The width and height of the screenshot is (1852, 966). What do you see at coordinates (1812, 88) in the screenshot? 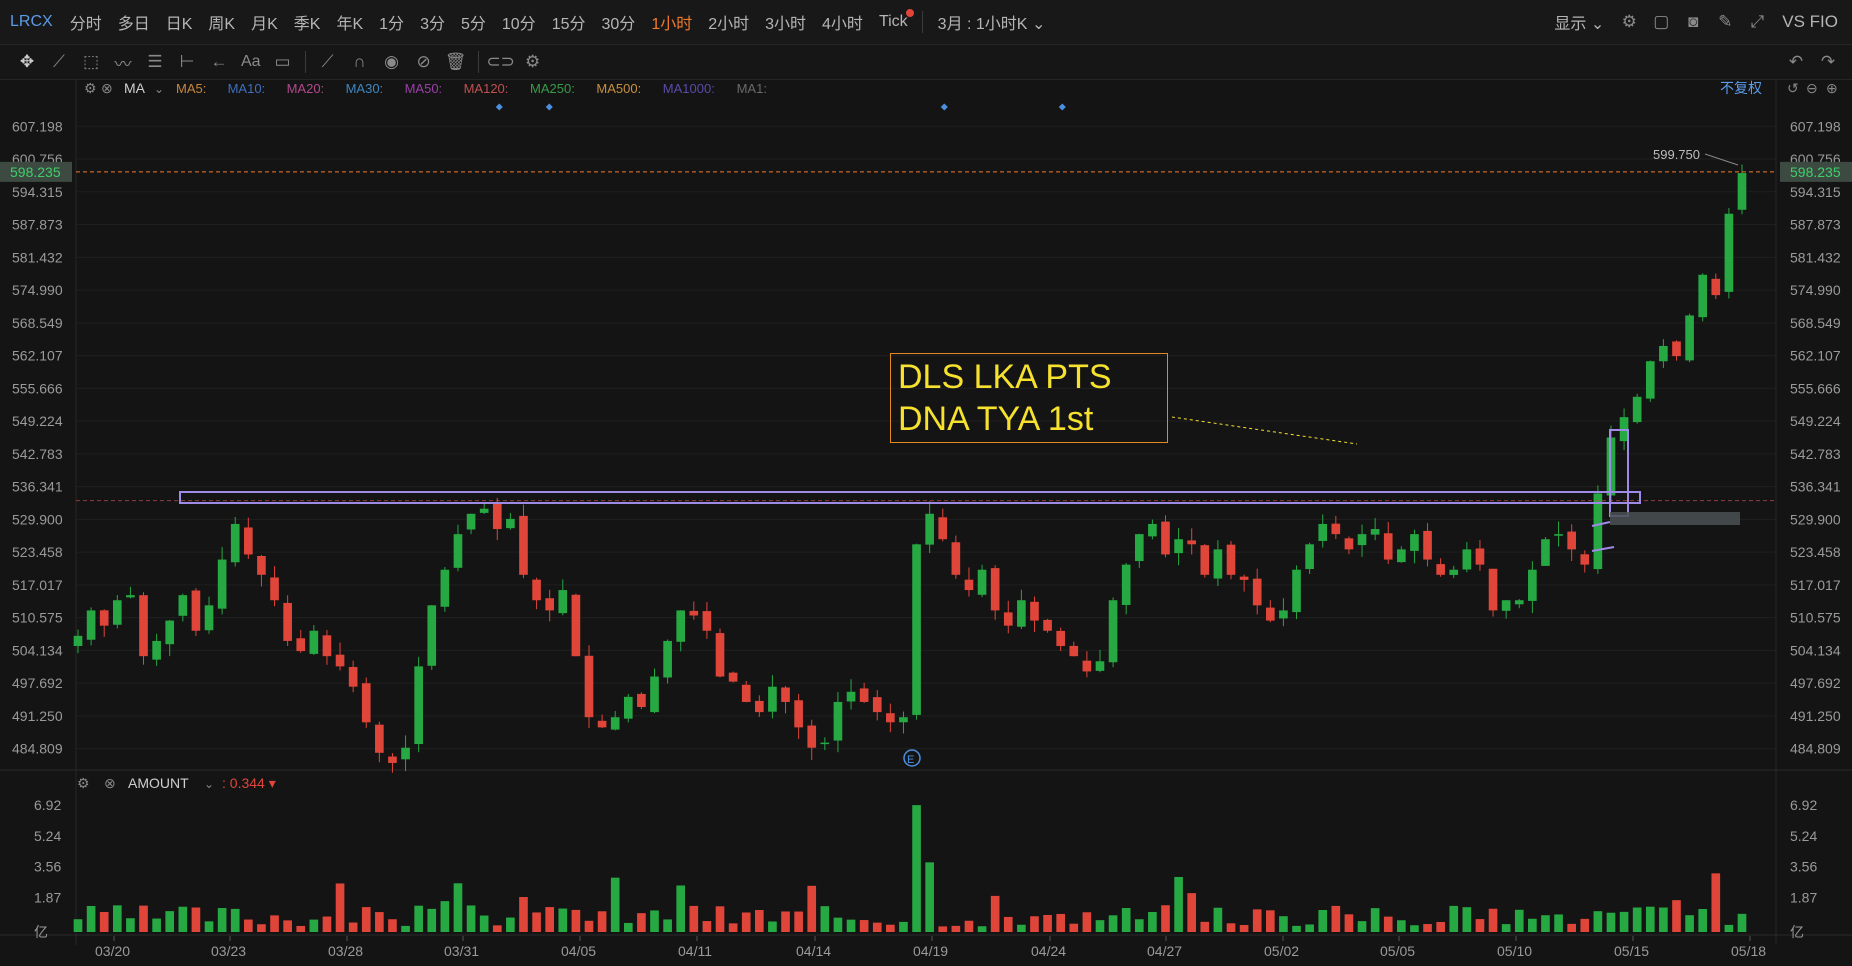
I see `zoom-out-icon: ⊖` at bounding box center [1812, 88].